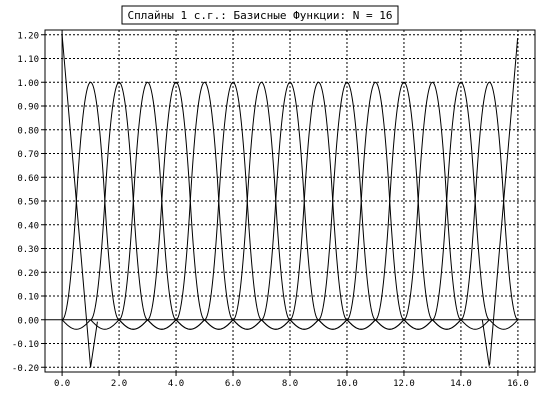  What do you see at coordinates (119, 384) in the screenshot?
I see `x-tick-label: 2.0` at bounding box center [119, 384].